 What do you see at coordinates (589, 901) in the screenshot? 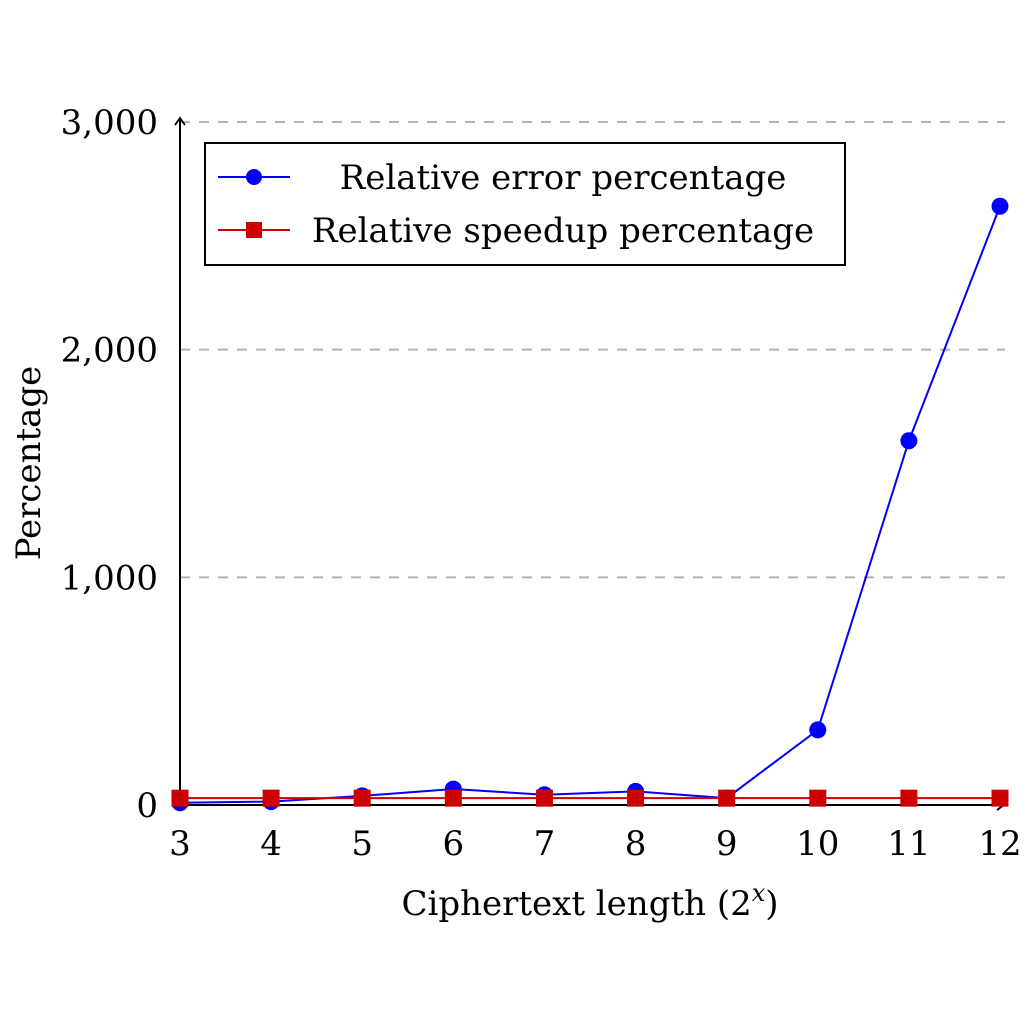
I see `x-axis-label: Ciphertext length (2x)` at bounding box center [589, 901].